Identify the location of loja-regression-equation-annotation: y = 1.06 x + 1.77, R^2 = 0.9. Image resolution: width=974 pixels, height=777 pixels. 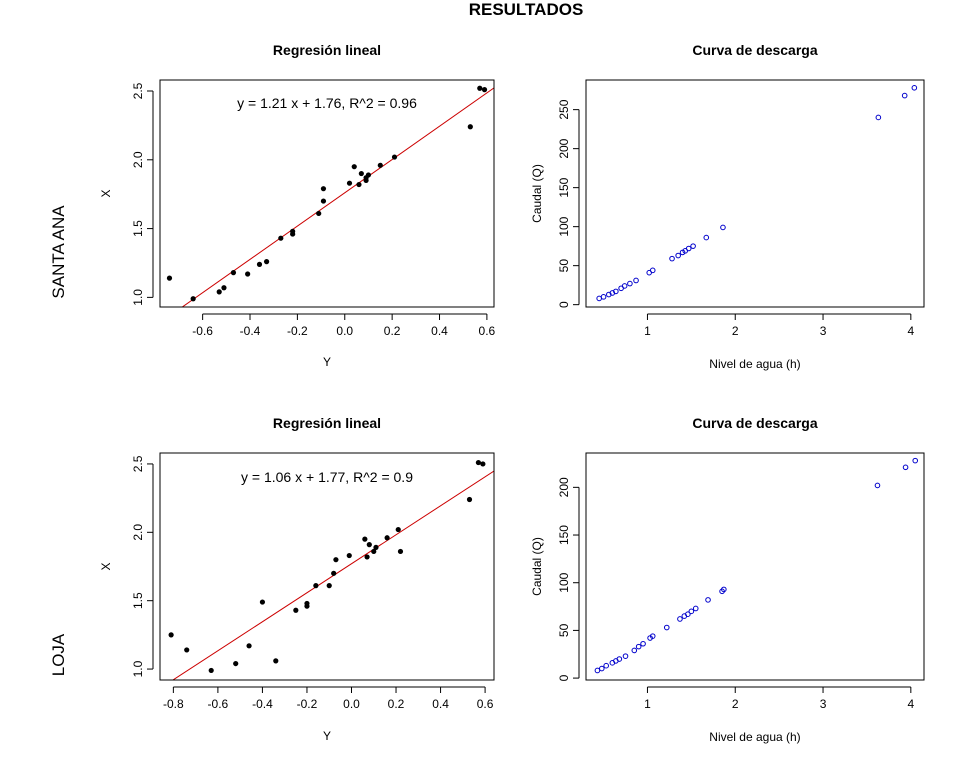
(327, 477).